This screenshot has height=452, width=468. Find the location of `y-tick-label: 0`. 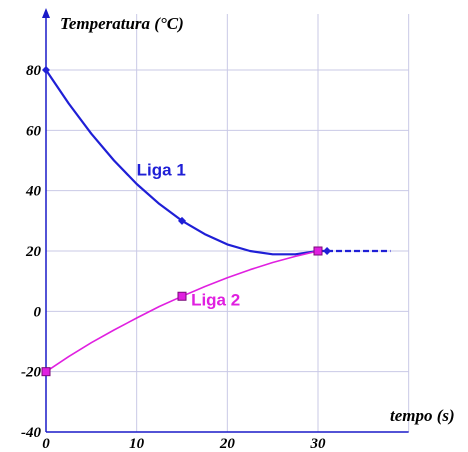

y-tick-label: 0 is located at coordinates (38, 312).